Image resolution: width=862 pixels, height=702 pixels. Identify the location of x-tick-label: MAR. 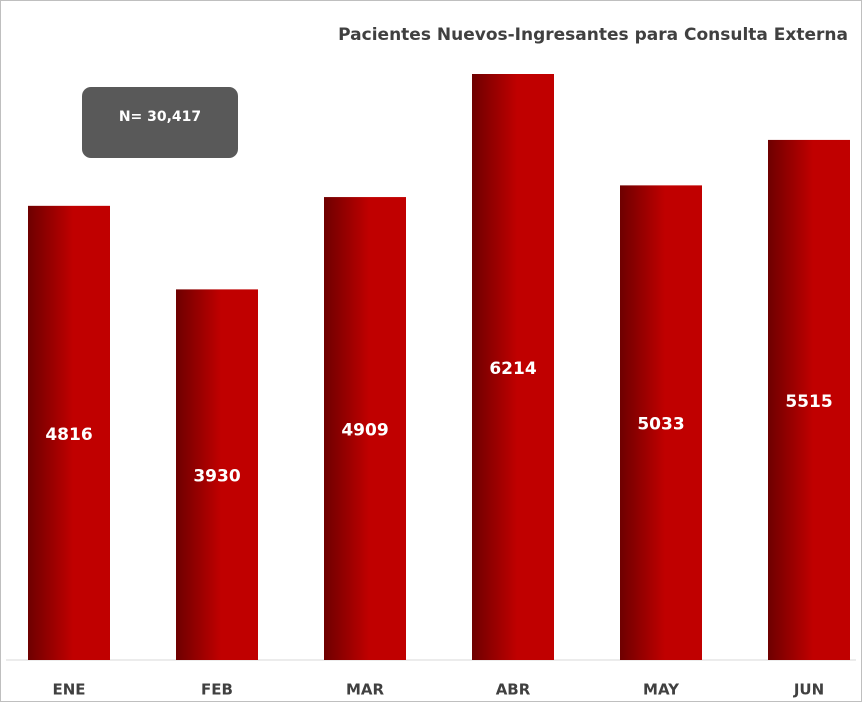
(365, 690).